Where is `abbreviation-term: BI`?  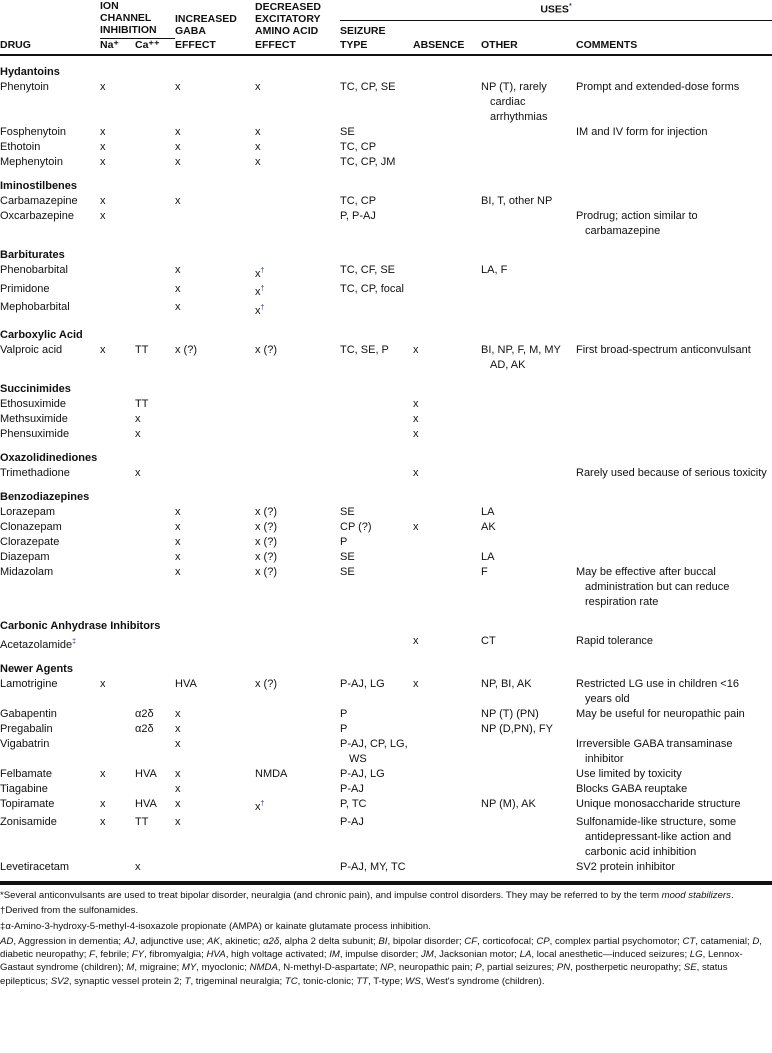
abbreviation-term: BI is located at coordinates (383, 941).